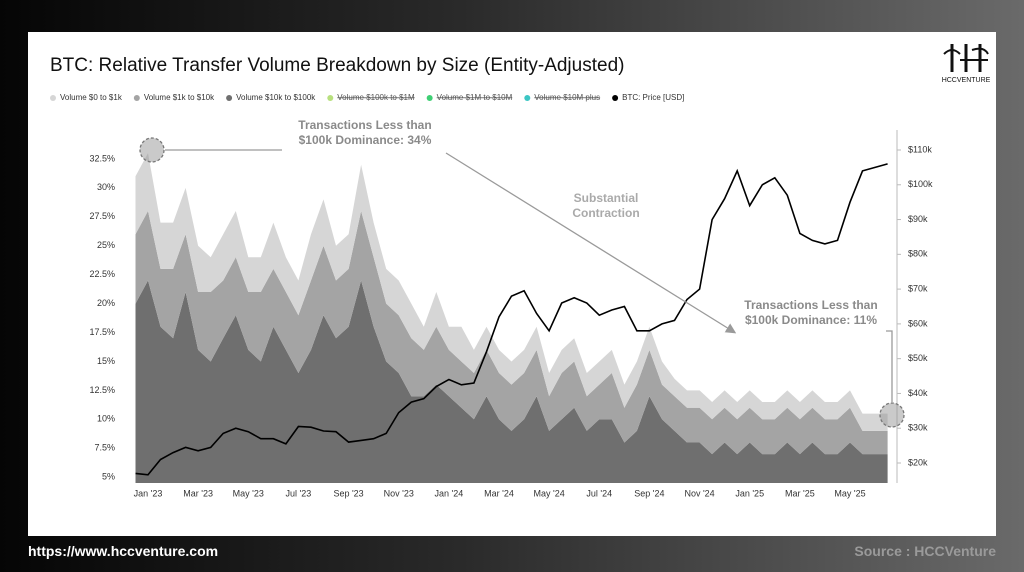 Image resolution: width=1024 pixels, height=572 pixels. I want to click on logo-text: HCCVENTURE, so click(966, 80).